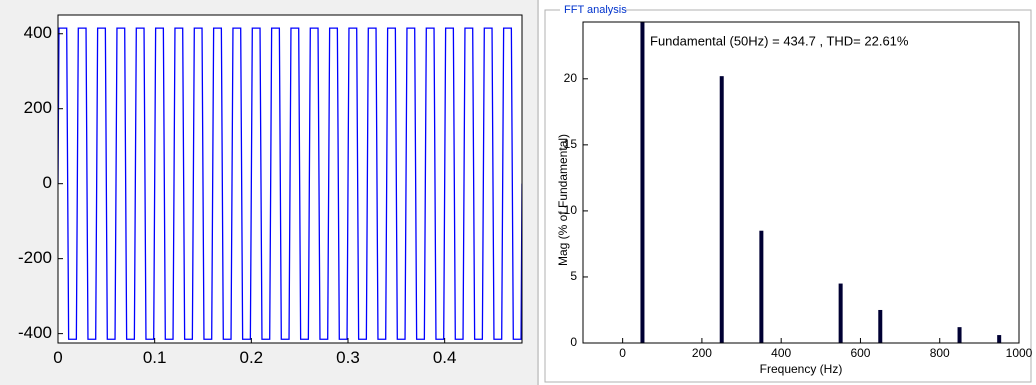 The image size is (1036, 385). I want to click on y-tick-label: 200, so click(38, 107).